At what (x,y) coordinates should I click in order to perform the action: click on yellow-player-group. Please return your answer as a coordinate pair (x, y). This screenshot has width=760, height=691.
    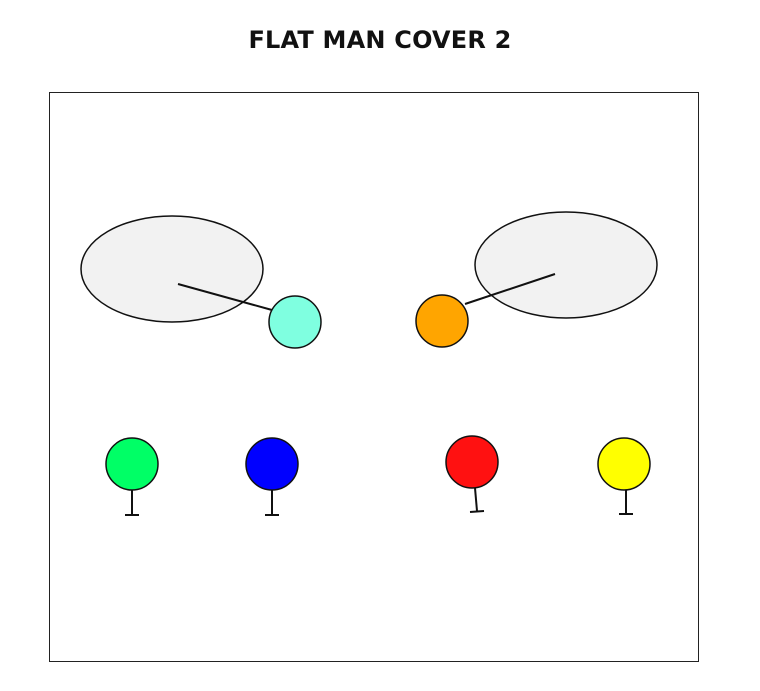
    Looking at the image, I should click on (624, 476).